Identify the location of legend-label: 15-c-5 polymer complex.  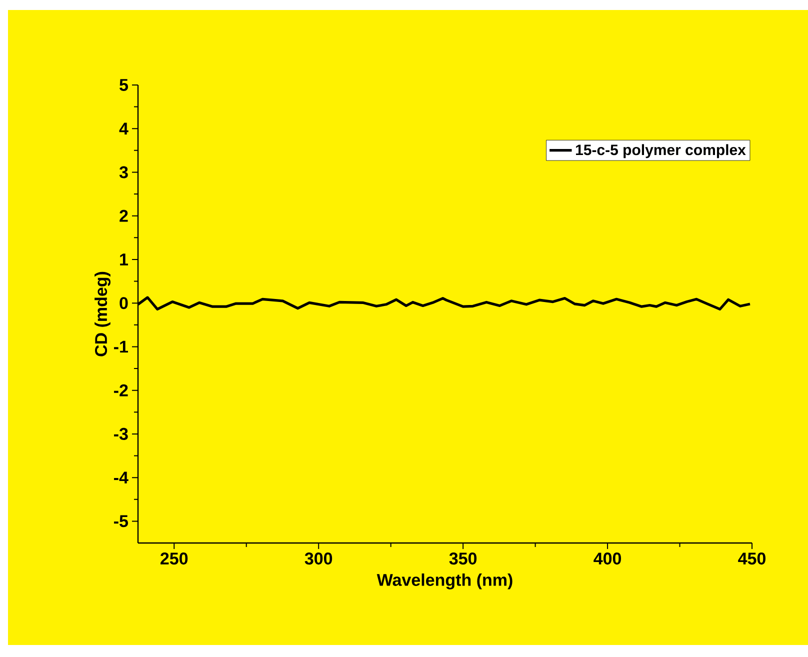
(661, 151).